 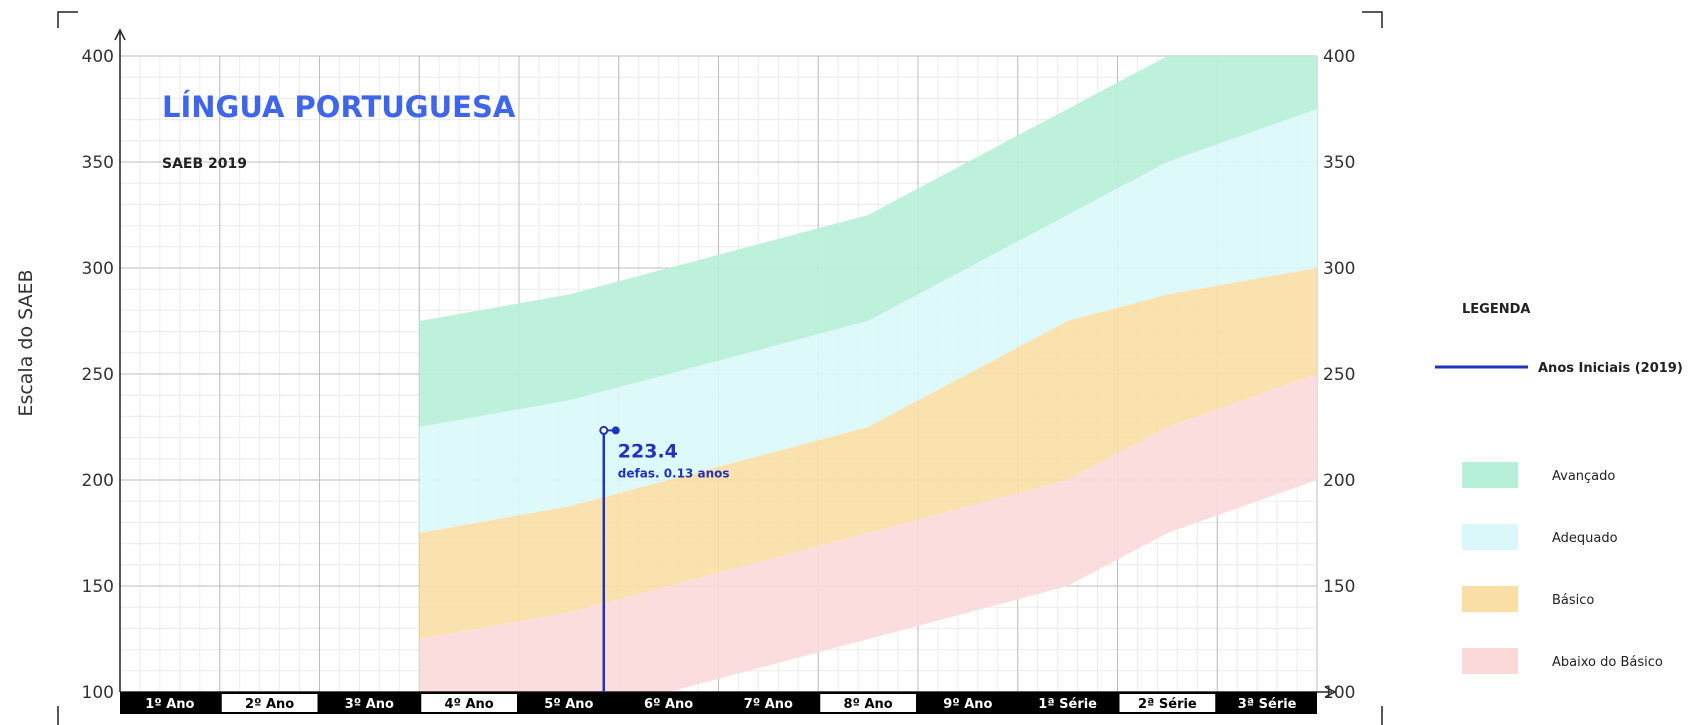 What do you see at coordinates (1330, 692) in the screenshot?
I see `x-axis-arrow` at bounding box center [1330, 692].